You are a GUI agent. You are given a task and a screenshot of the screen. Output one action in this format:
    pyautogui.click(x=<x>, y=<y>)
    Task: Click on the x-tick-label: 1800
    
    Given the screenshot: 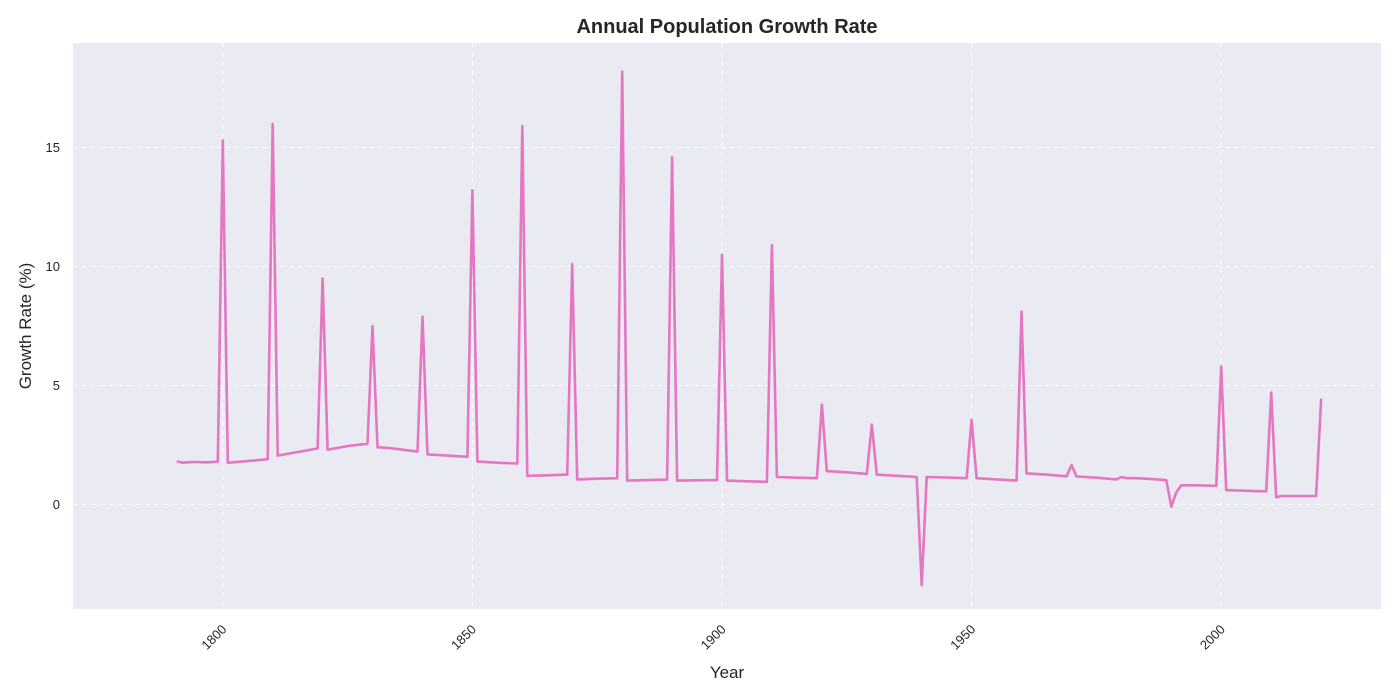 What is the action you would take?
    pyautogui.click(x=213, y=637)
    